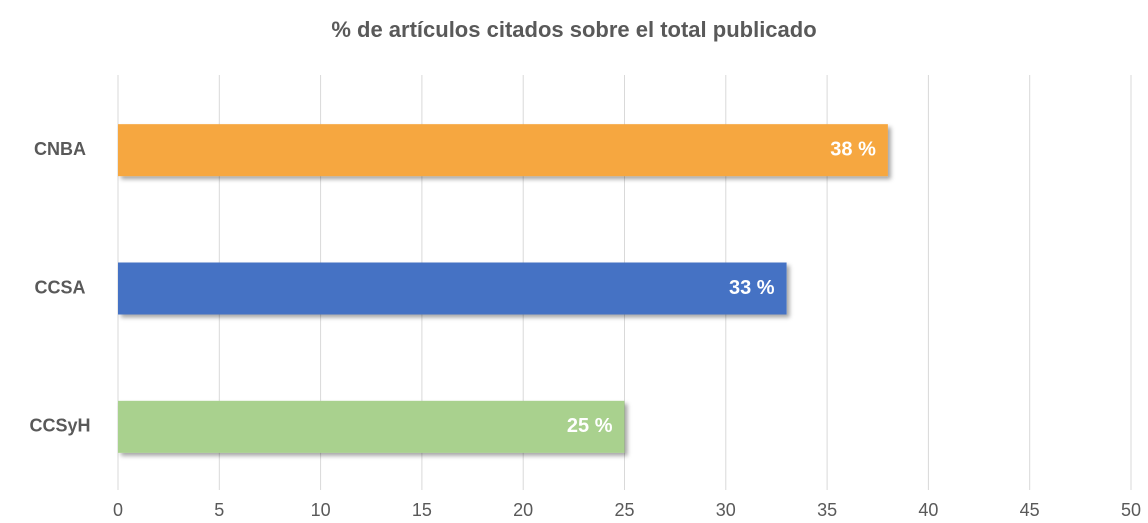 Image resolution: width=1148 pixels, height=523 pixels. Describe the element at coordinates (1131, 510) in the screenshot. I see `x-tick-label: 50` at that location.